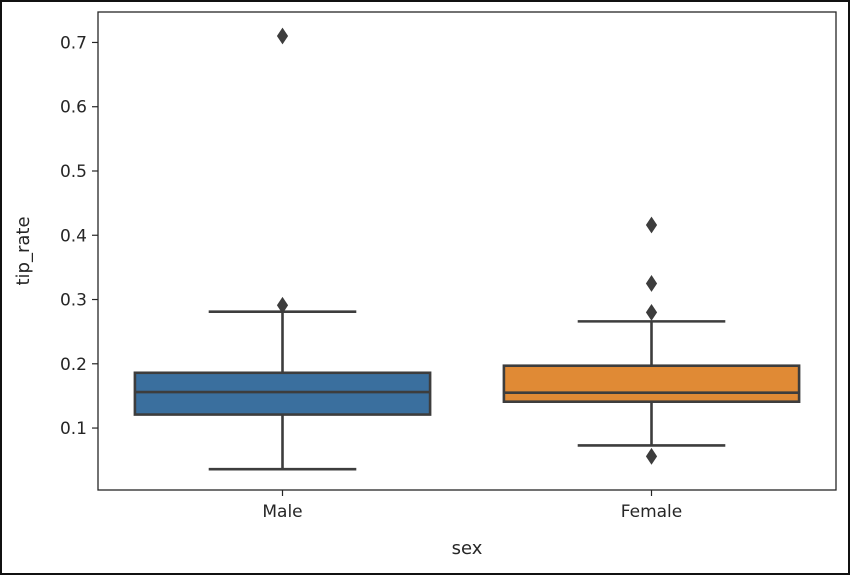  Describe the element at coordinates (651, 512) in the screenshot. I see `x-tick-label: Female` at that location.